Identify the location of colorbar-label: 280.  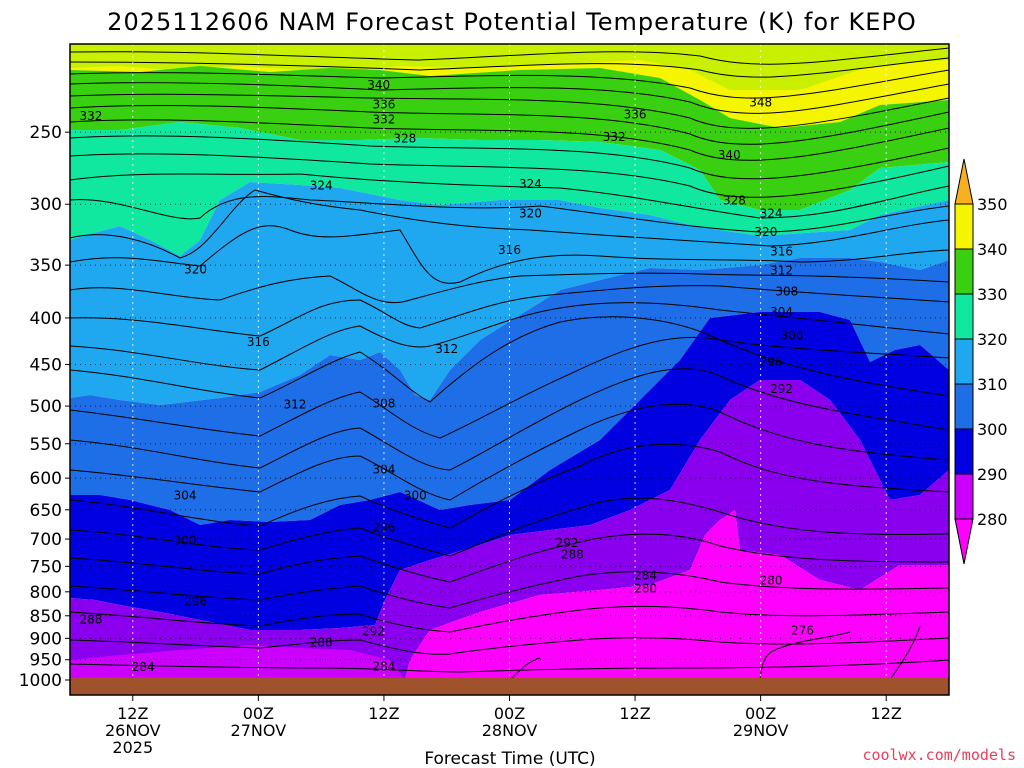
(992, 519).